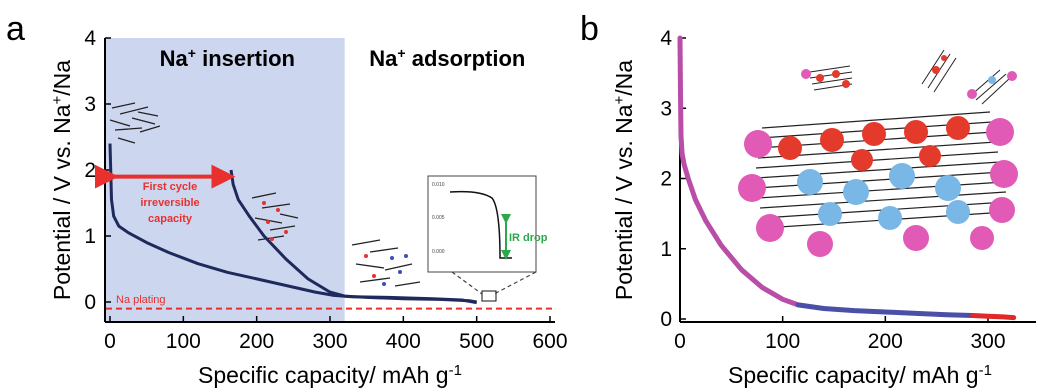  Describe the element at coordinates (666, 179) in the screenshot. I see `b-y-tick-label: 2` at that location.